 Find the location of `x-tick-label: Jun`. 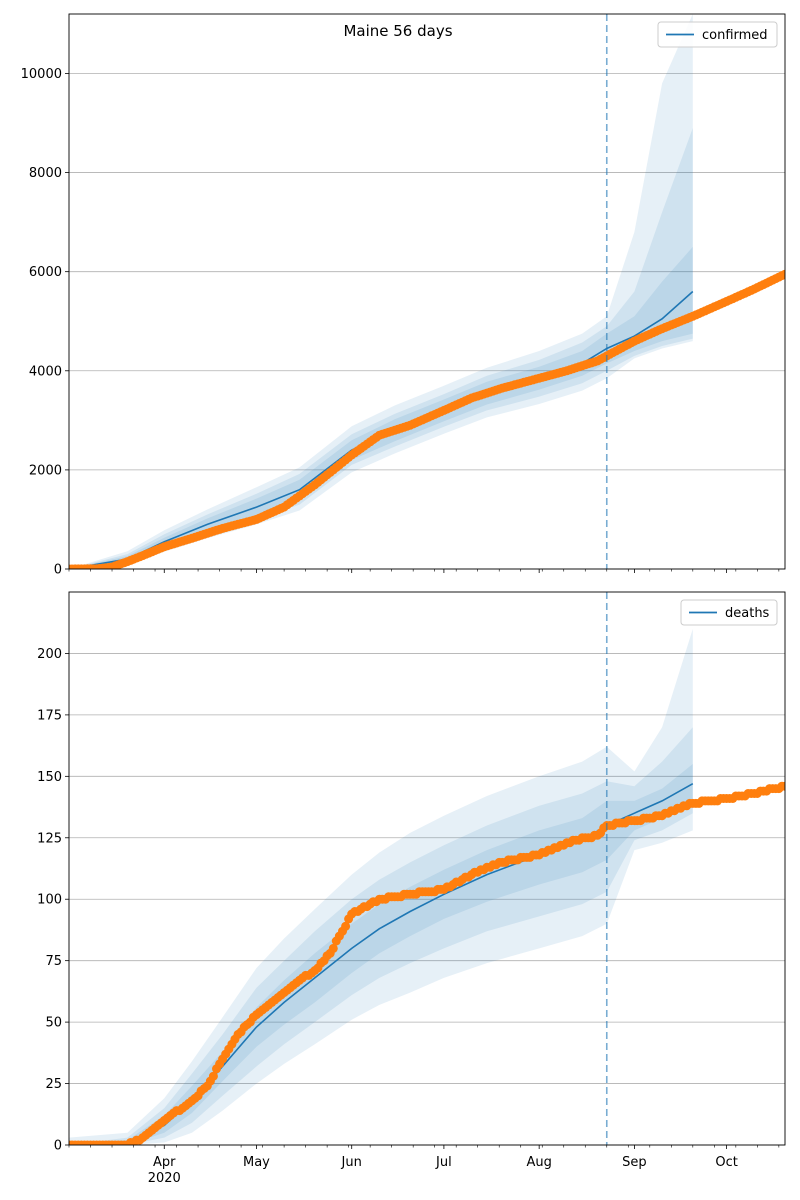

x-tick-label: Jun is located at coordinates (351, 1162).